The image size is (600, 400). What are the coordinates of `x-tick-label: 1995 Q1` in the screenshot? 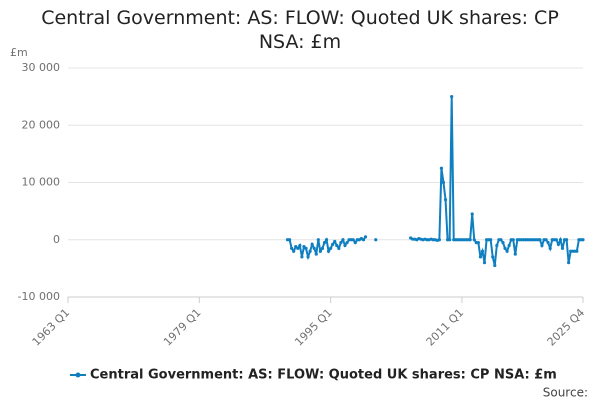 It's located at (313, 327).